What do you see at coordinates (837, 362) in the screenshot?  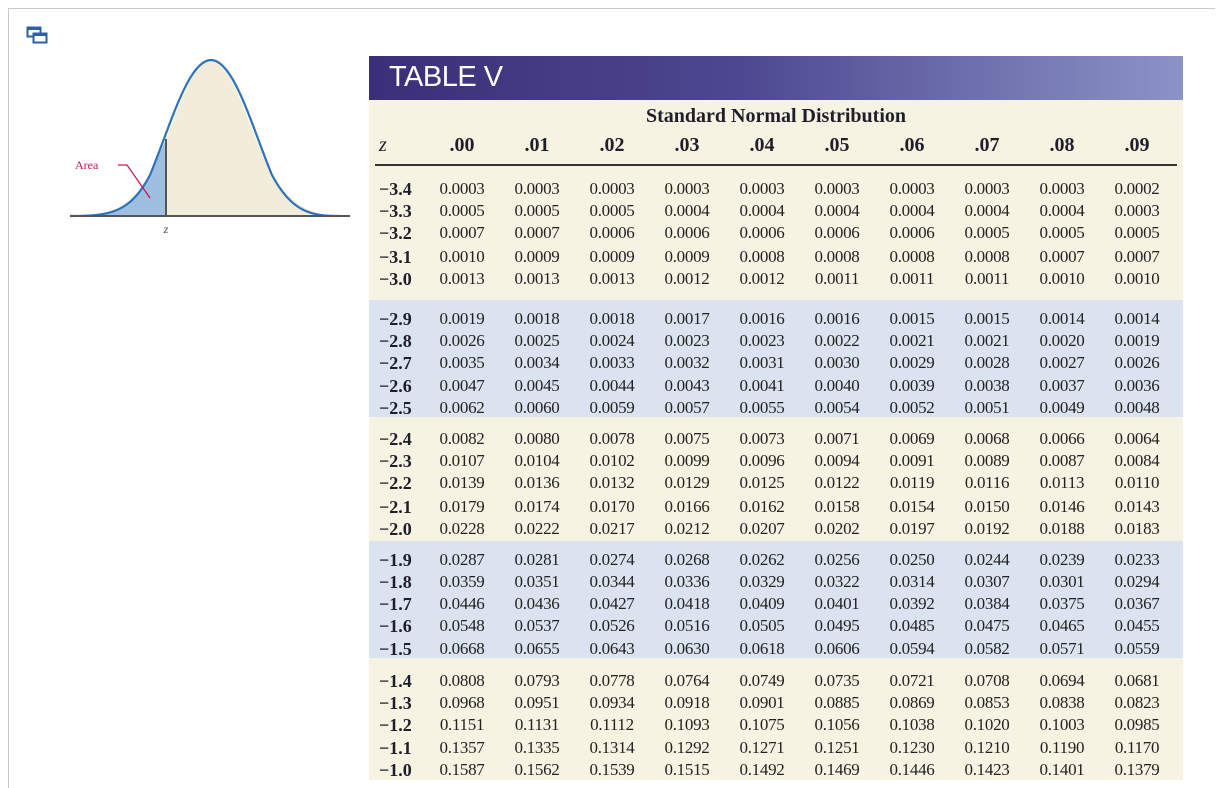 I see `probability-cell: 0.0030` at bounding box center [837, 362].